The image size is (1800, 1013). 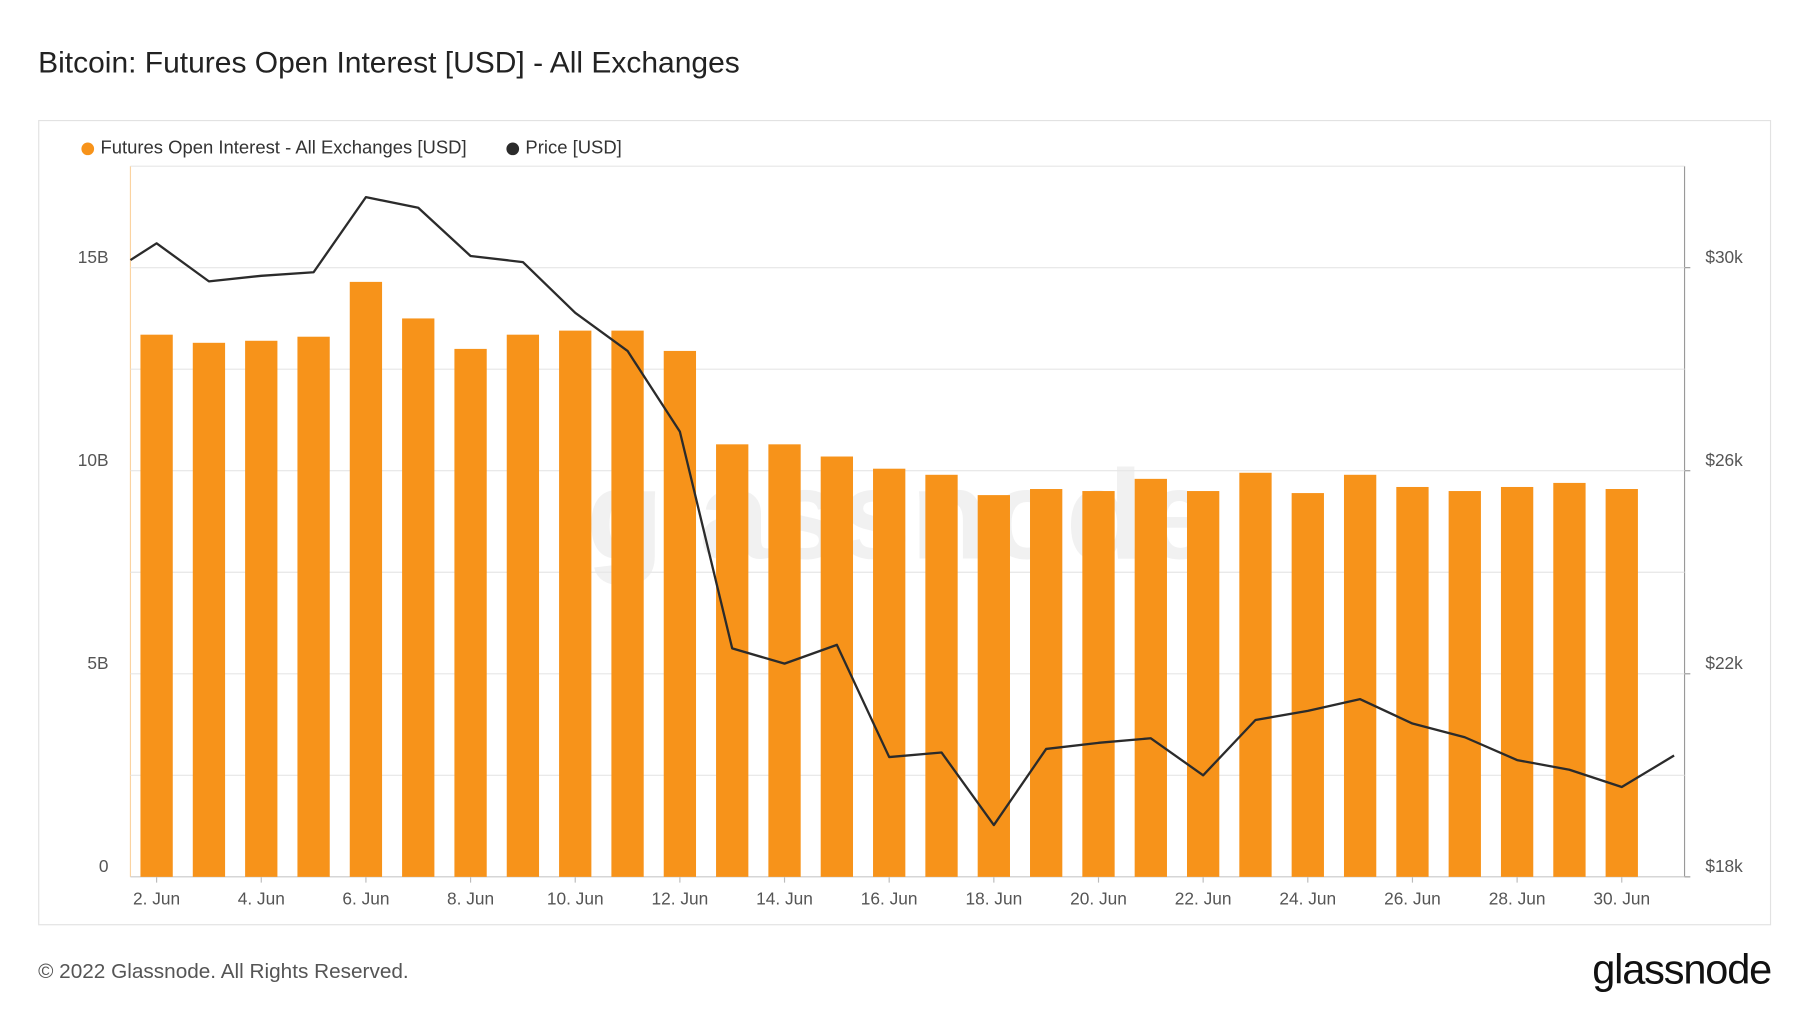 I want to click on x-tick-label: 28. Jun, so click(x=1517, y=898).